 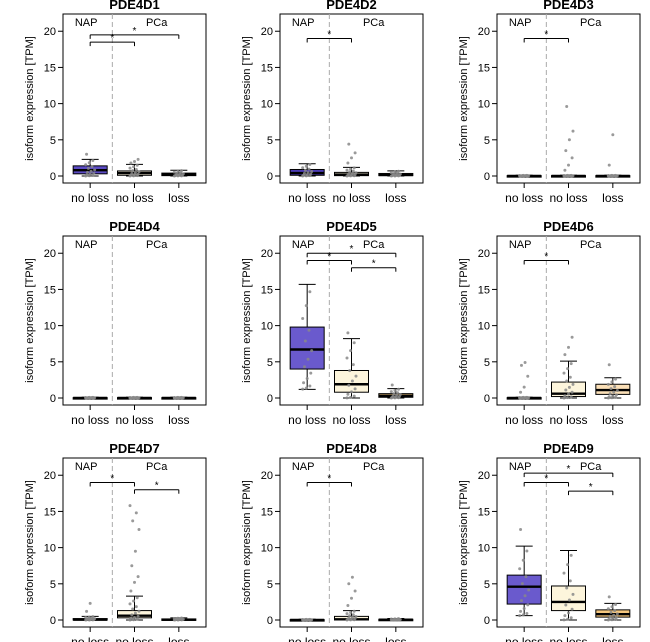 I want to click on panel-title: PDE4D5, so click(x=351, y=226).